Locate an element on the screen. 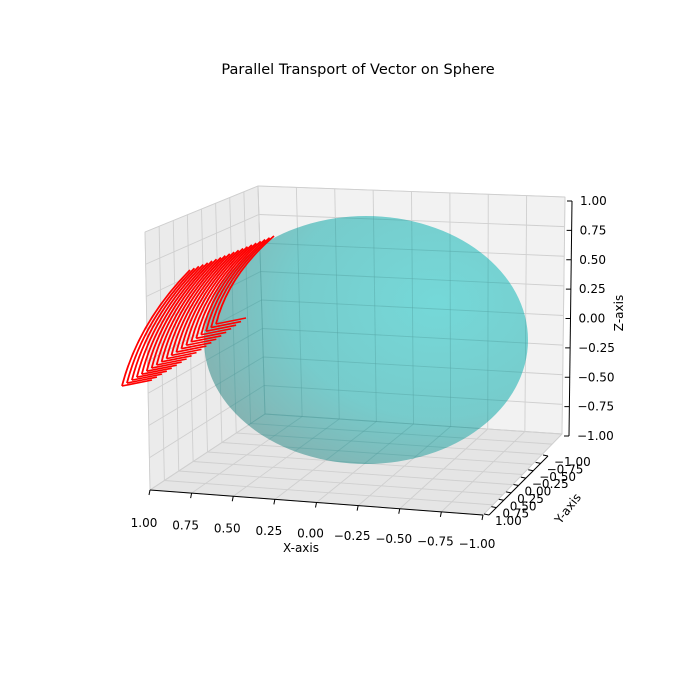 This screenshot has width=700, height=685. z-axis-label: Z-axis is located at coordinates (619, 313).